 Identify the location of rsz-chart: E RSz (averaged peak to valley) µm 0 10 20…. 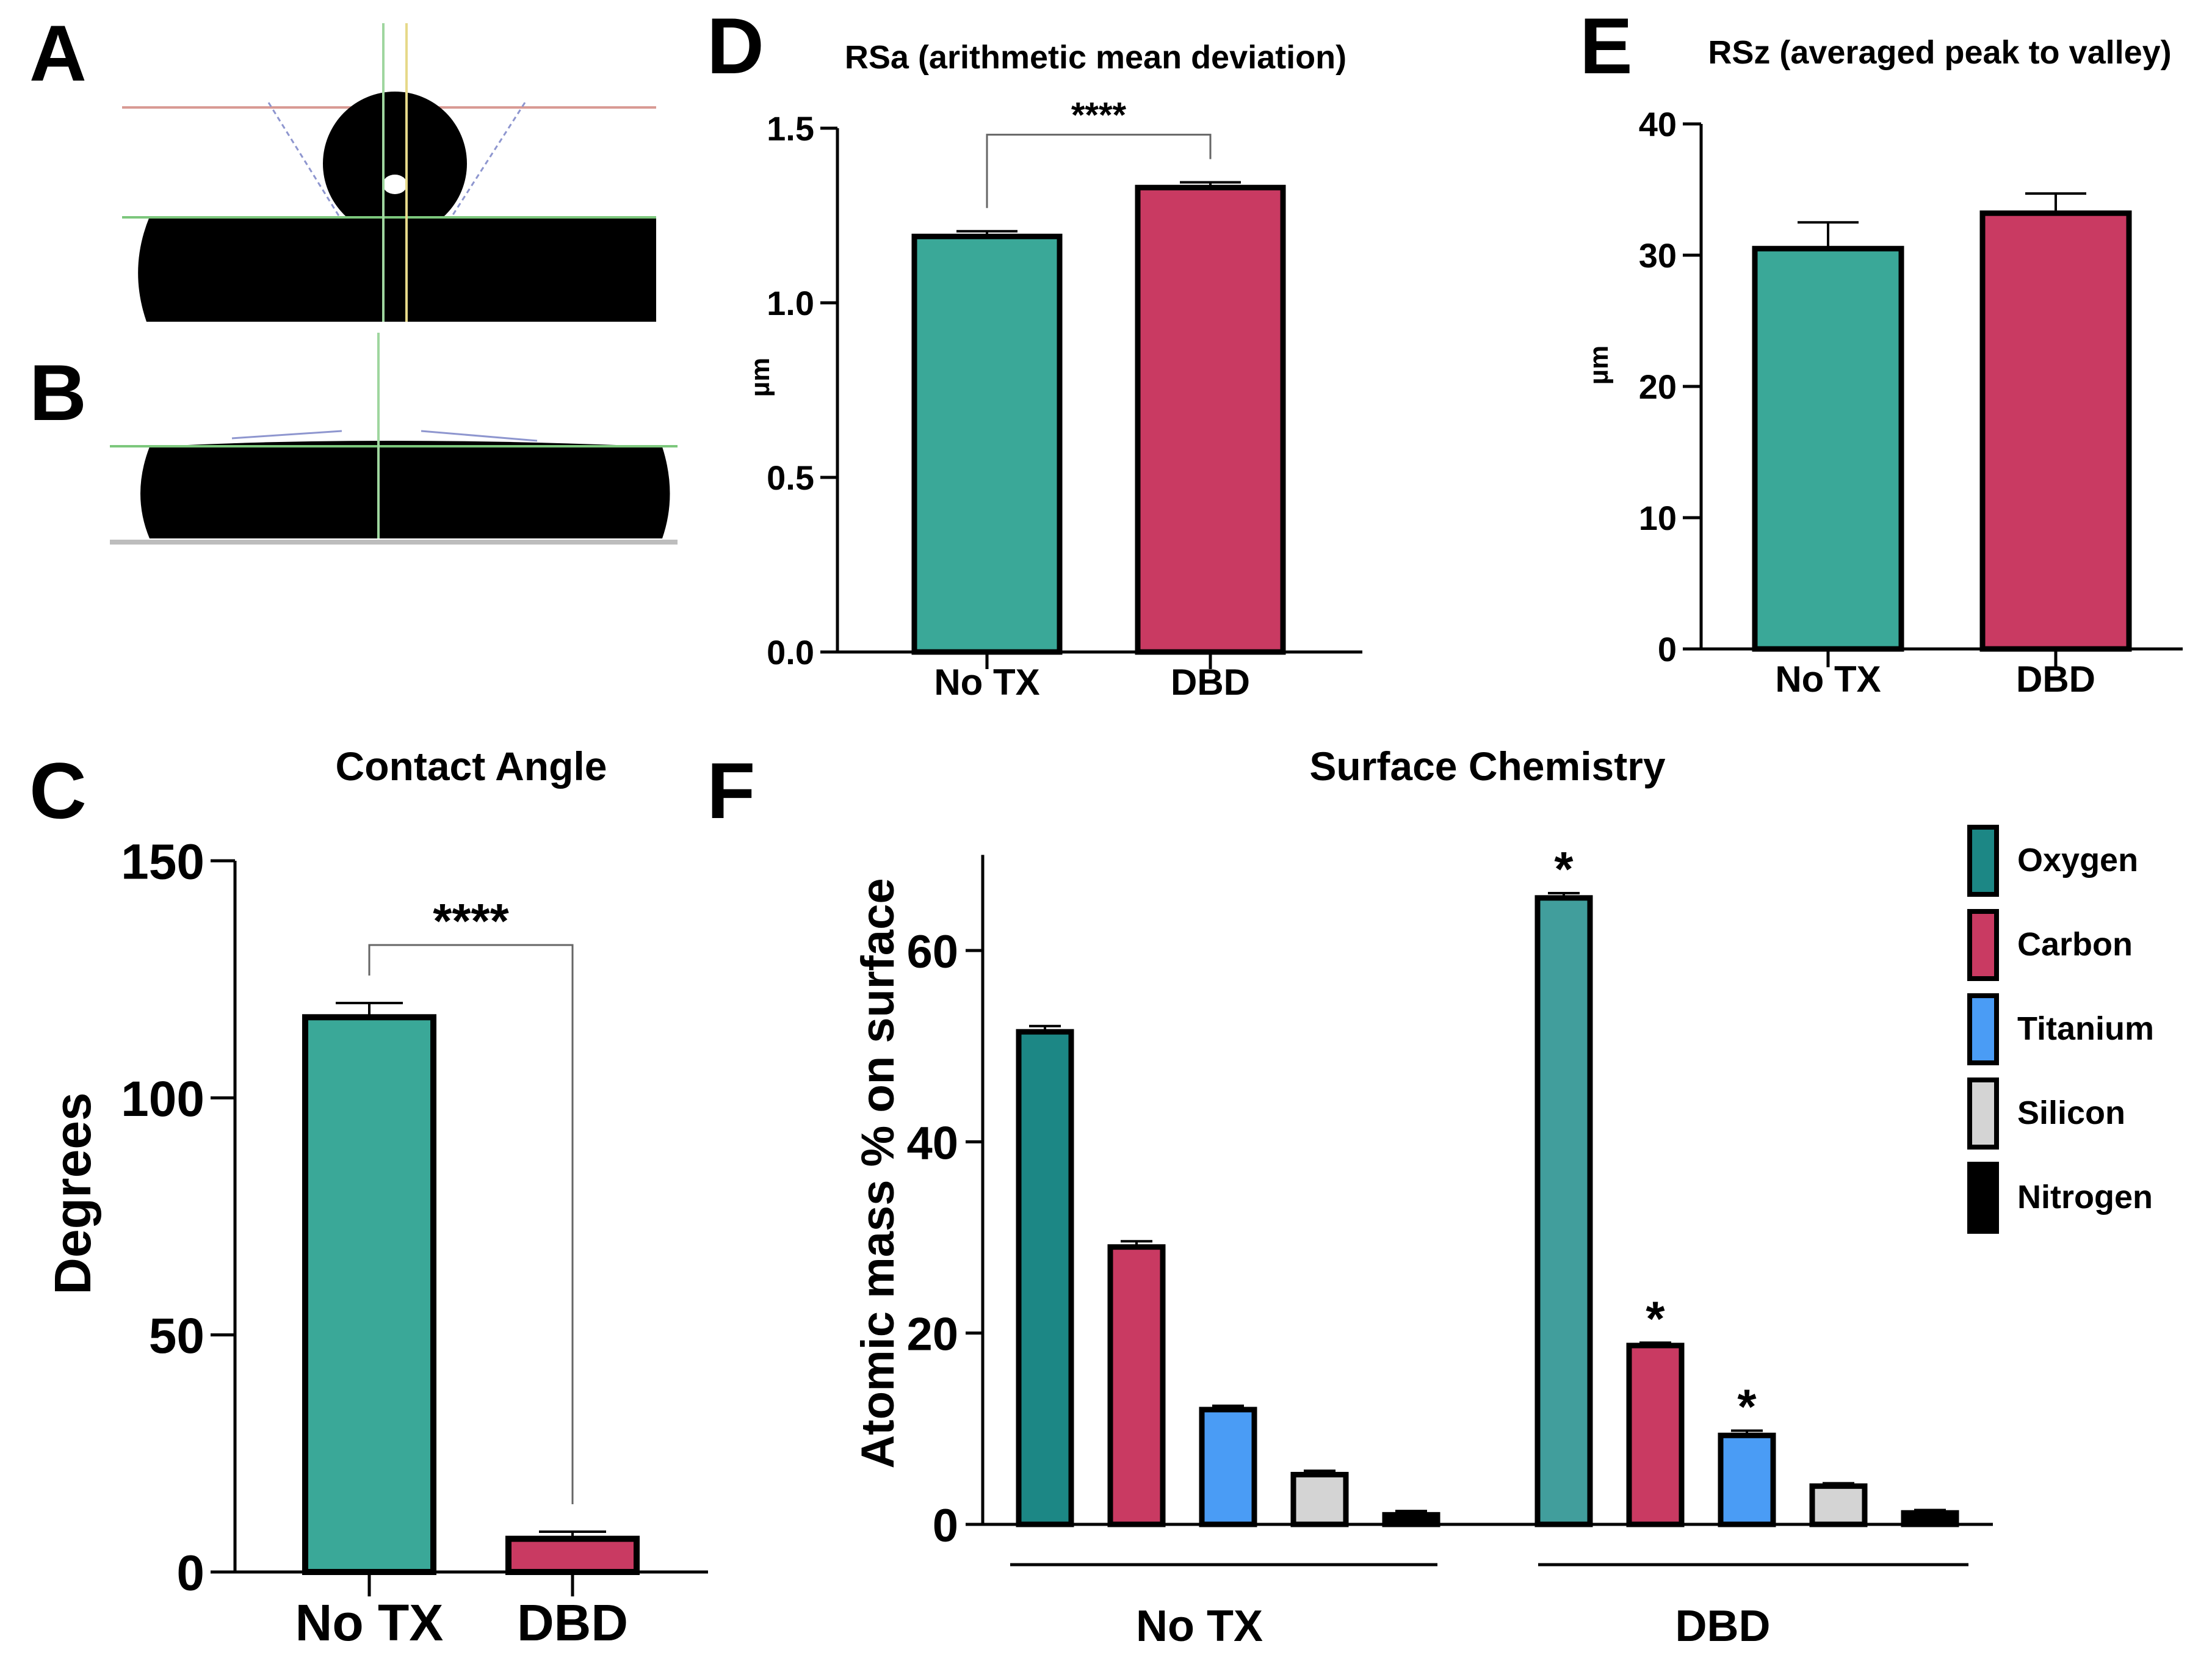
(1881, 350).